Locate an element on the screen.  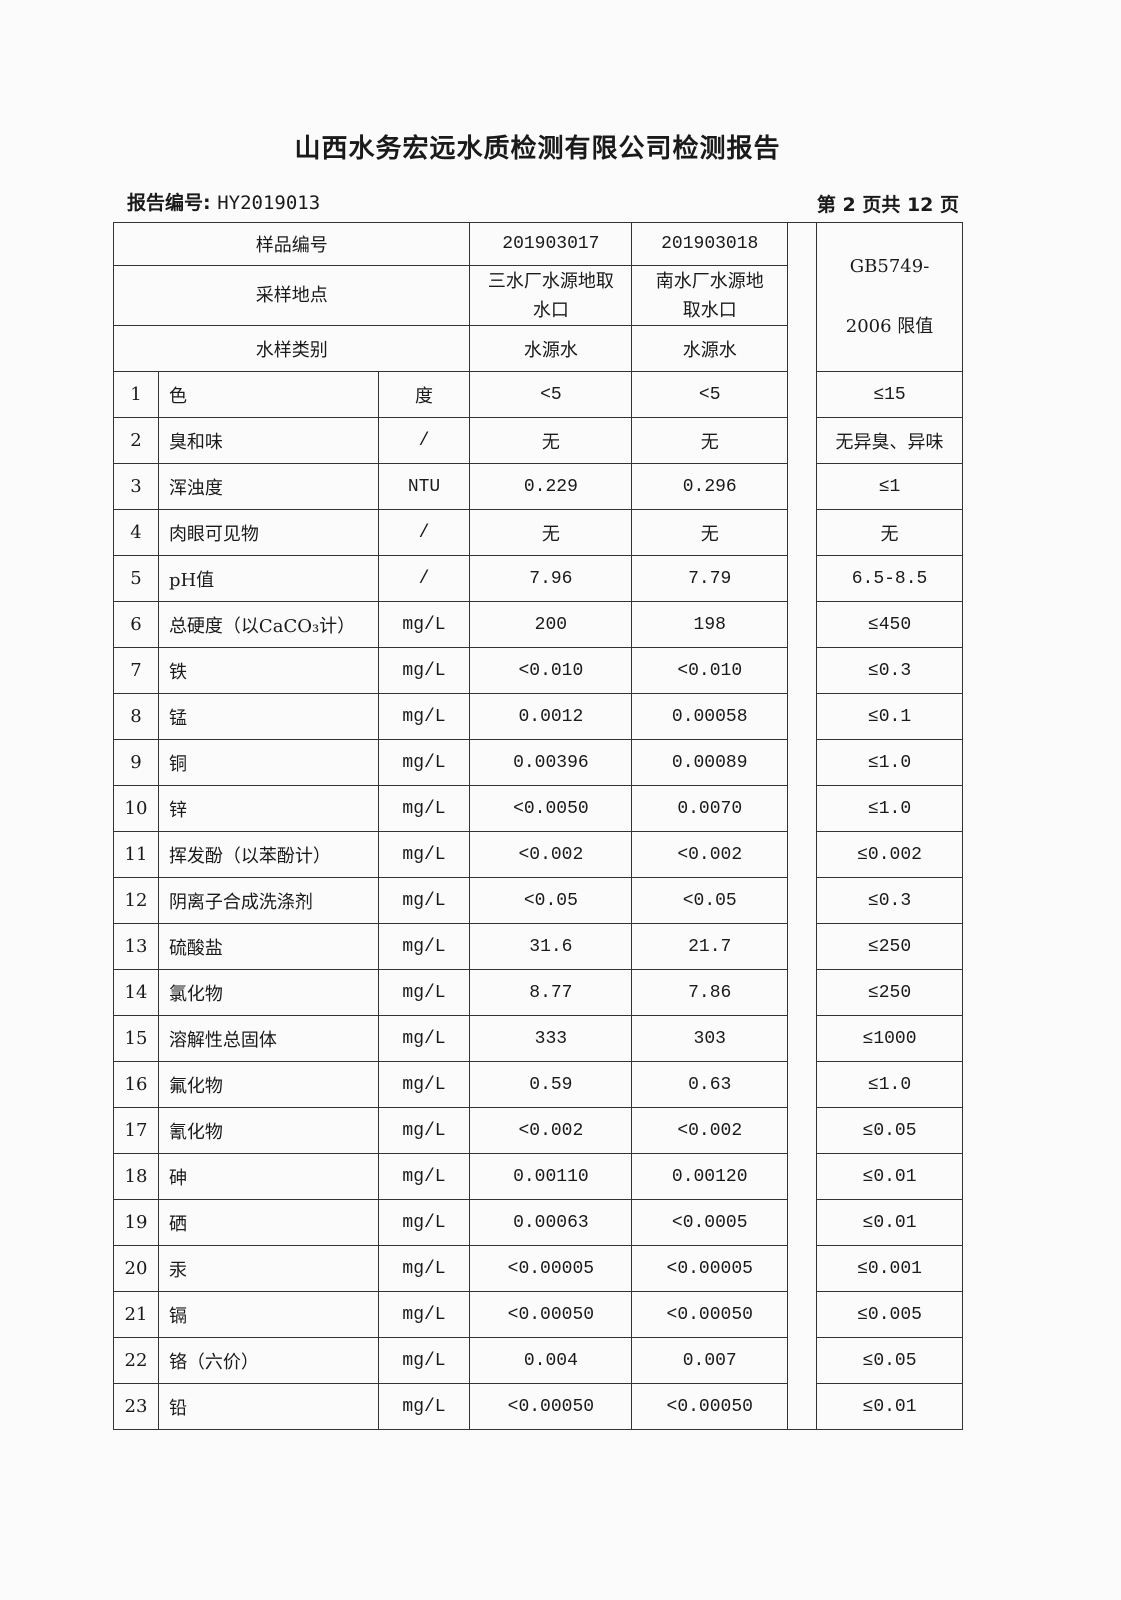
sample-no-label: 样品编号 is located at coordinates (291, 244).